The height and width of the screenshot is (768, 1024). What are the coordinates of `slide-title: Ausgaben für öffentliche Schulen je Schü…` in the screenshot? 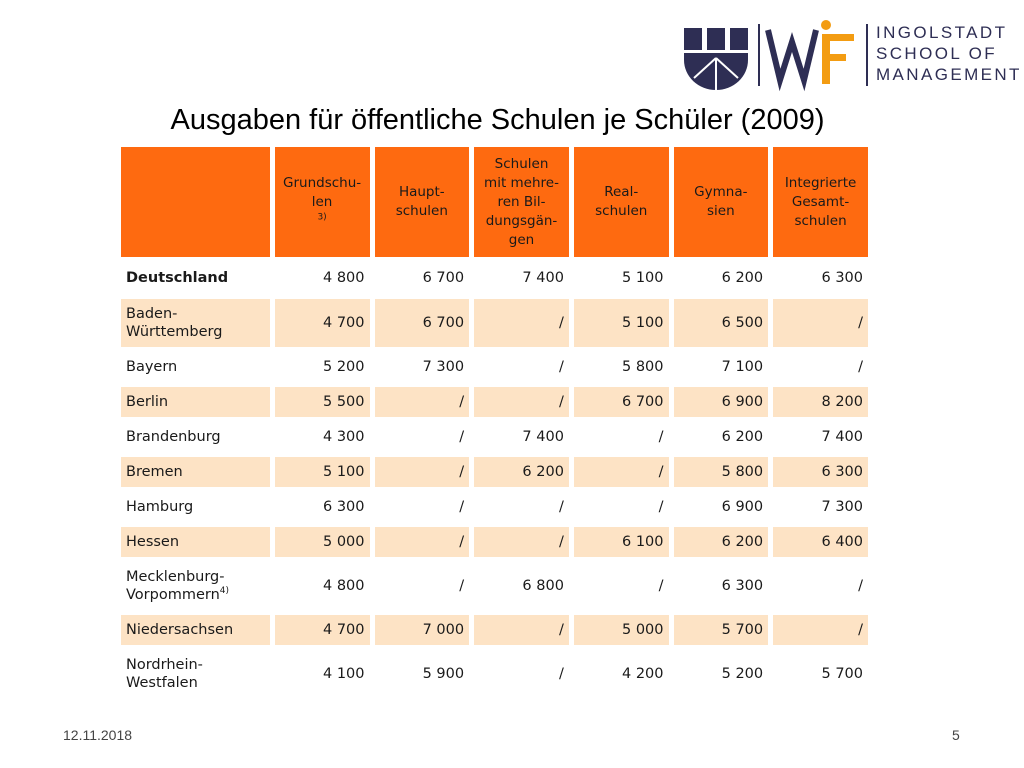 It's located at (497, 120).